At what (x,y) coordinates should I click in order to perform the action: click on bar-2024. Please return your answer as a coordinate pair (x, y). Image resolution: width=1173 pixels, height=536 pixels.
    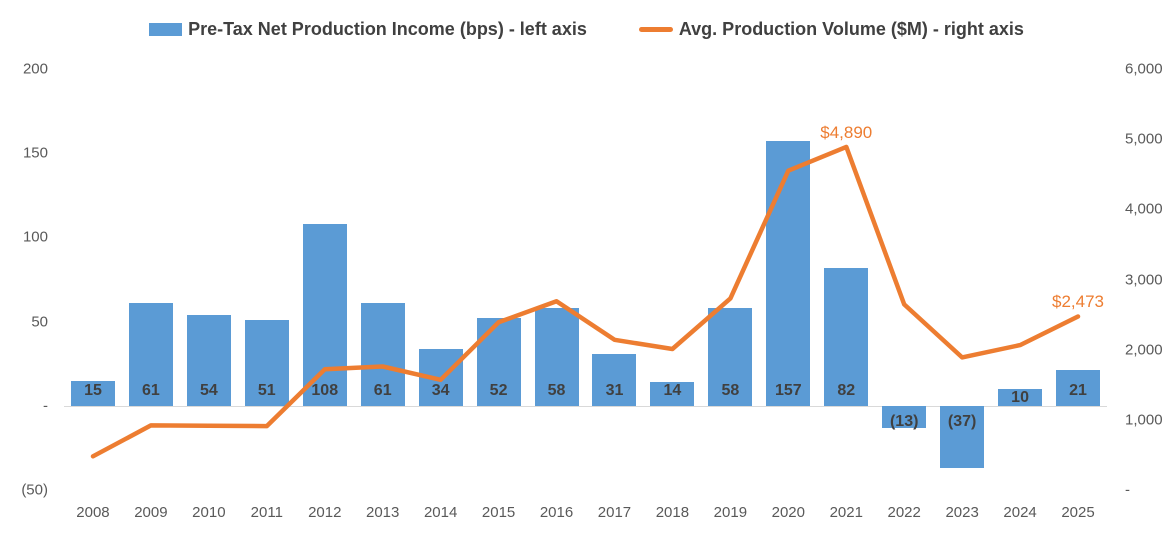
    Looking at the image, I should click on (1020, 397).